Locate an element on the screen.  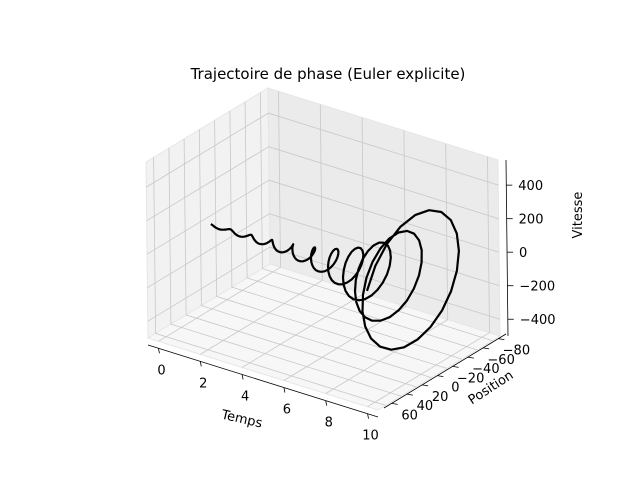
z-tick-label: 0 is located at coordinates (523, 253).